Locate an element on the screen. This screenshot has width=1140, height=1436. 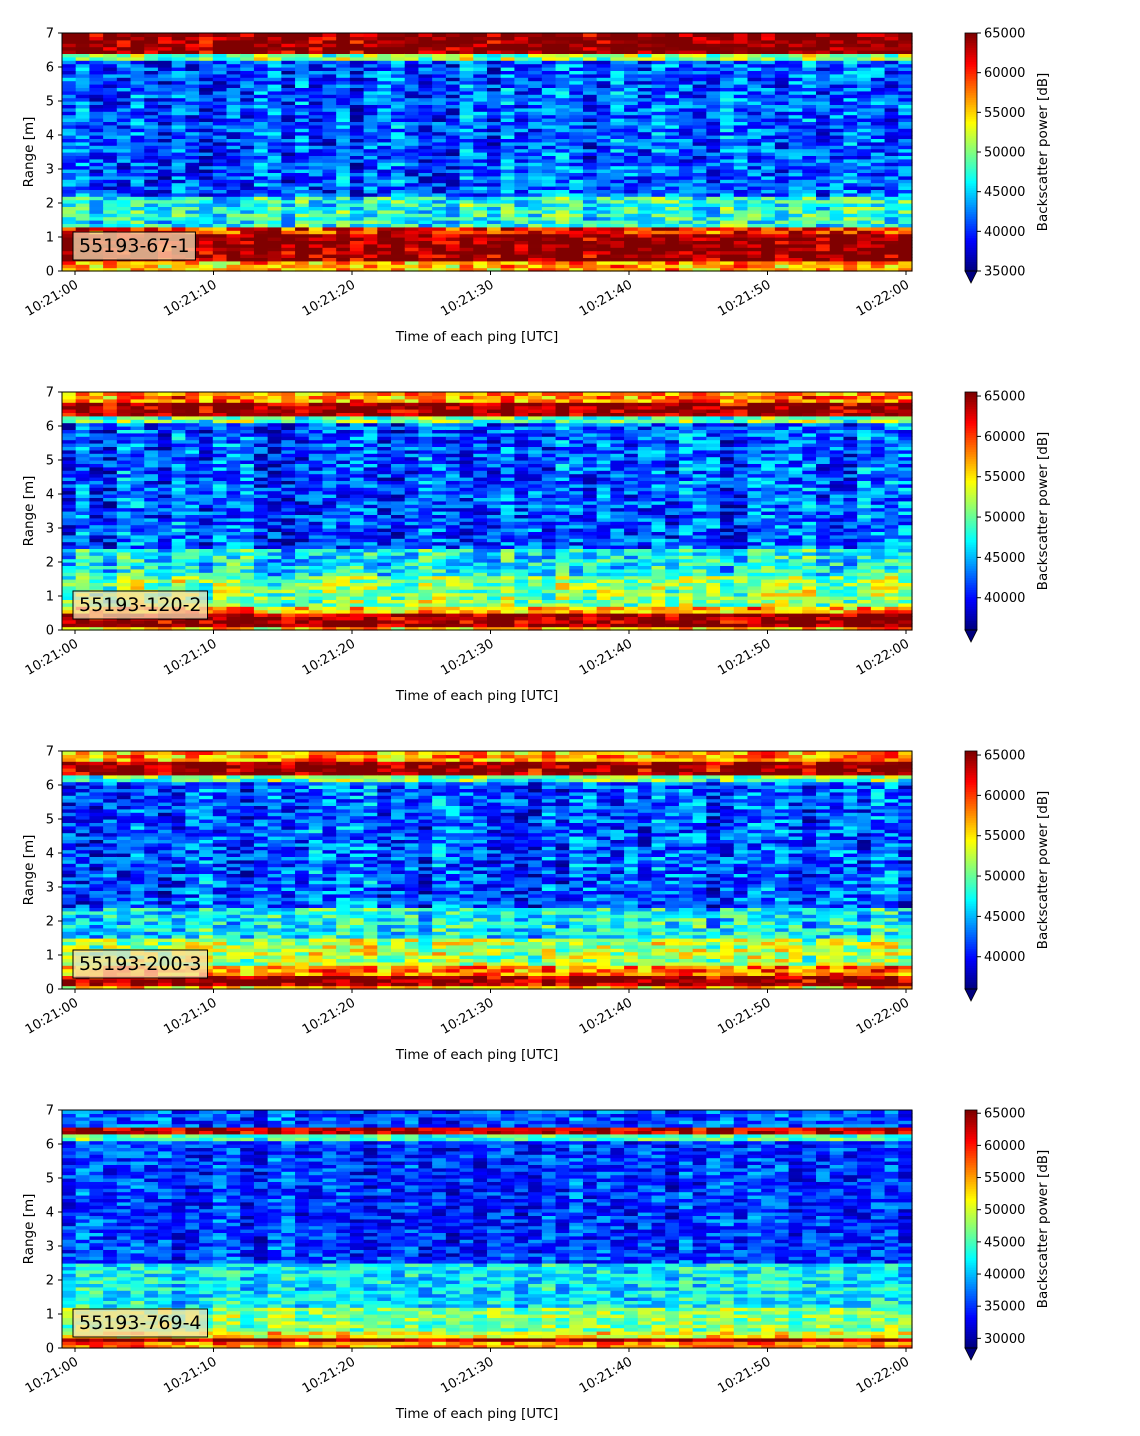
x-tick-label: 10:21:10 is located at coordinates (190, 298).